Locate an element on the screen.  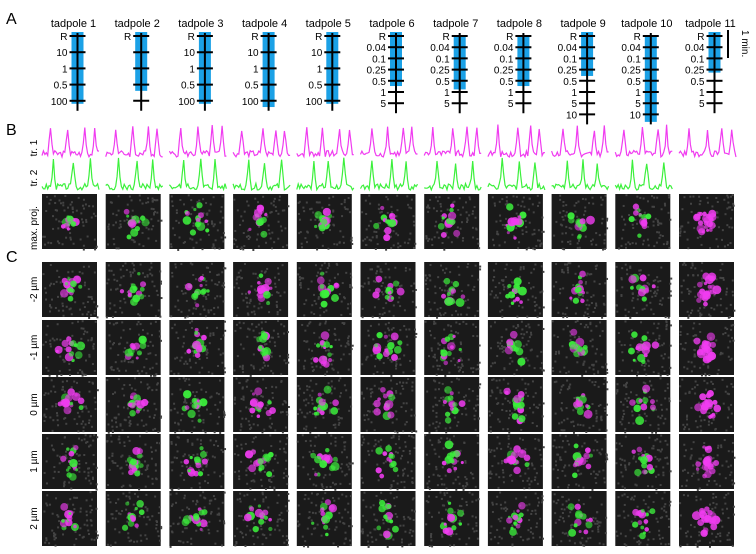
row-label-trace1: tr. 1 is located at coordinates (34, 147).